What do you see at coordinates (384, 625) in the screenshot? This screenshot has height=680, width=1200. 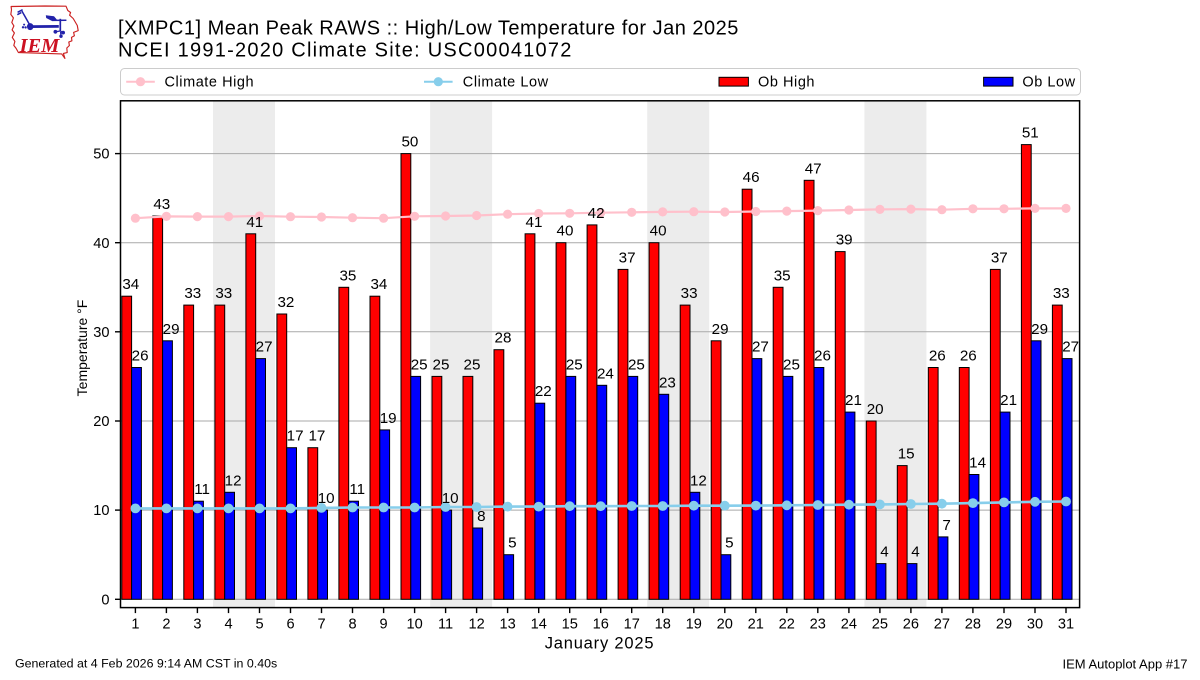 I see `svg-text: 9` at bounding box center [384, 625].